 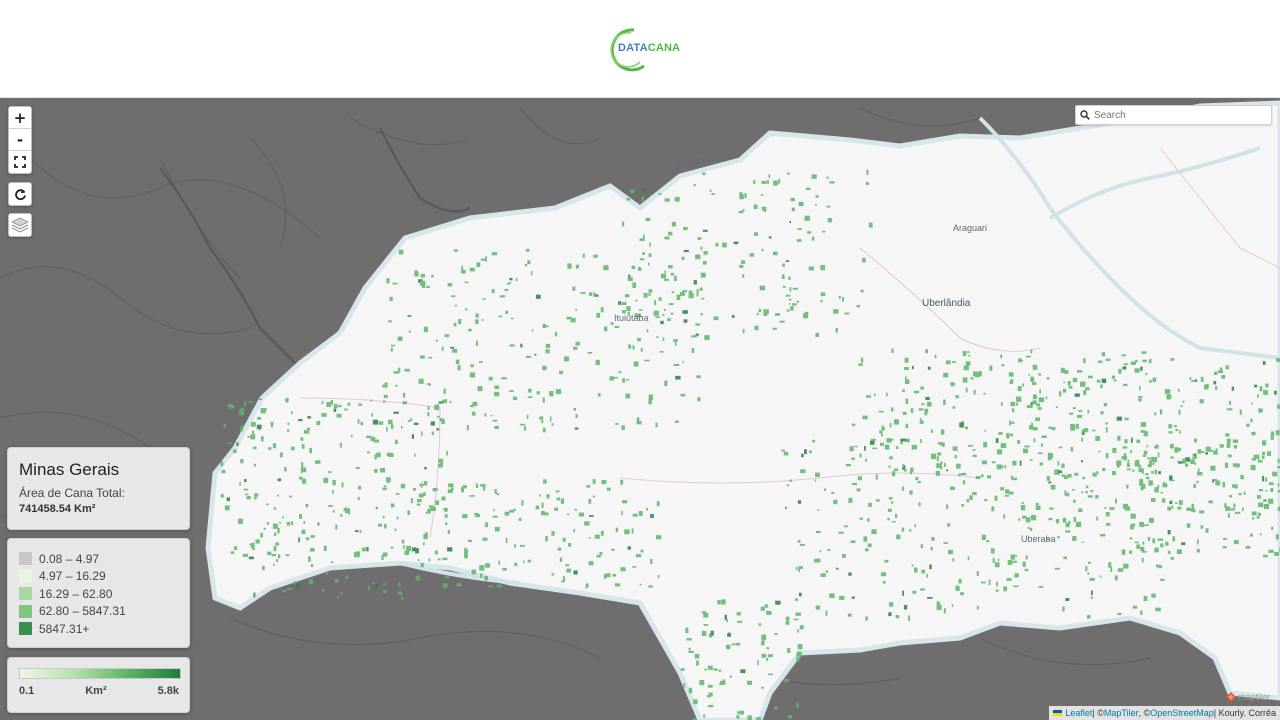 I want to click on layers-button, so click(x=20, y=225).